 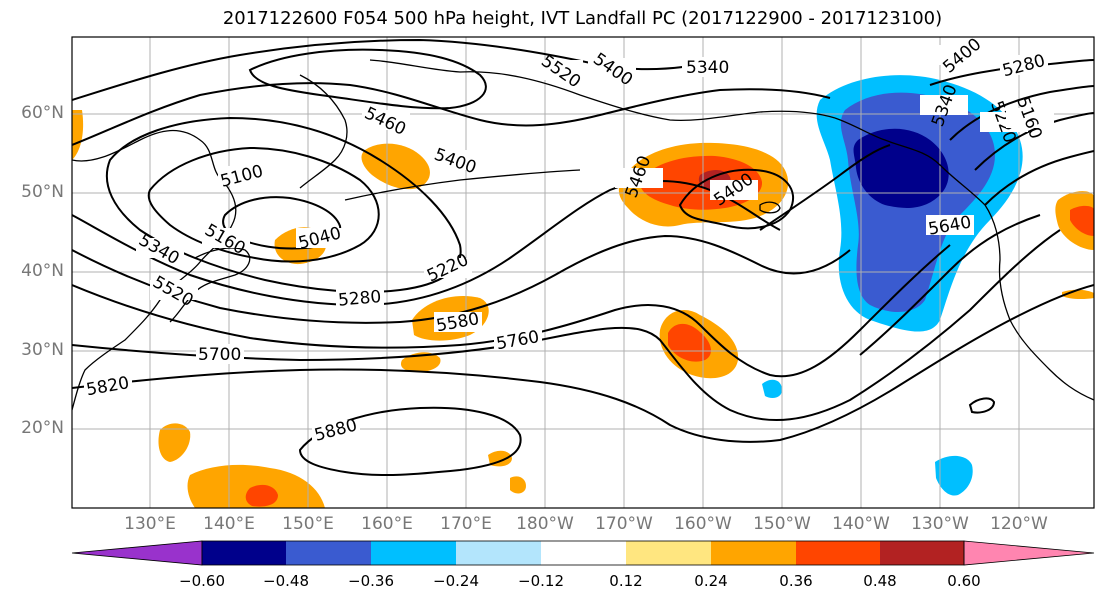 What do you see at coordinates (387, 524) in the screenshot?
I see `lon-label: 160°E` at bounding box center [387, 524].